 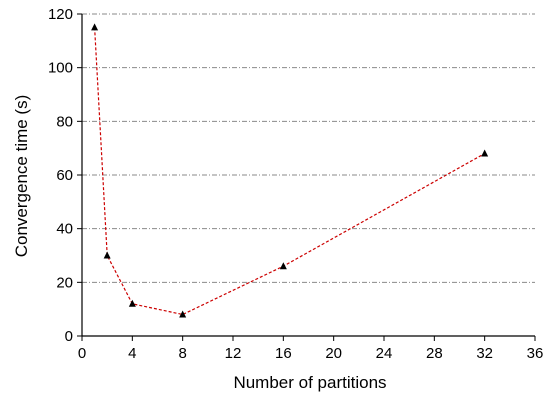 I want to click on y-tick-label-120: 120, so click(x=60, y=14).